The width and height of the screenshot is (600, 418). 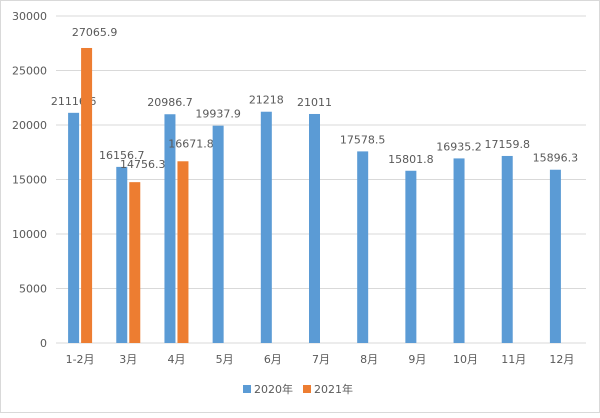 I want to click on data-label: 19937.9, so click(x=218, y=114).